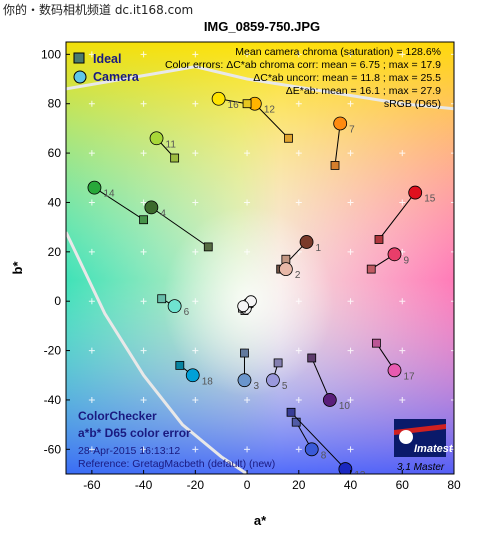 This screenshot has width=500, height=538. I want to click on patch-label-7: 7, so click(352, 129).